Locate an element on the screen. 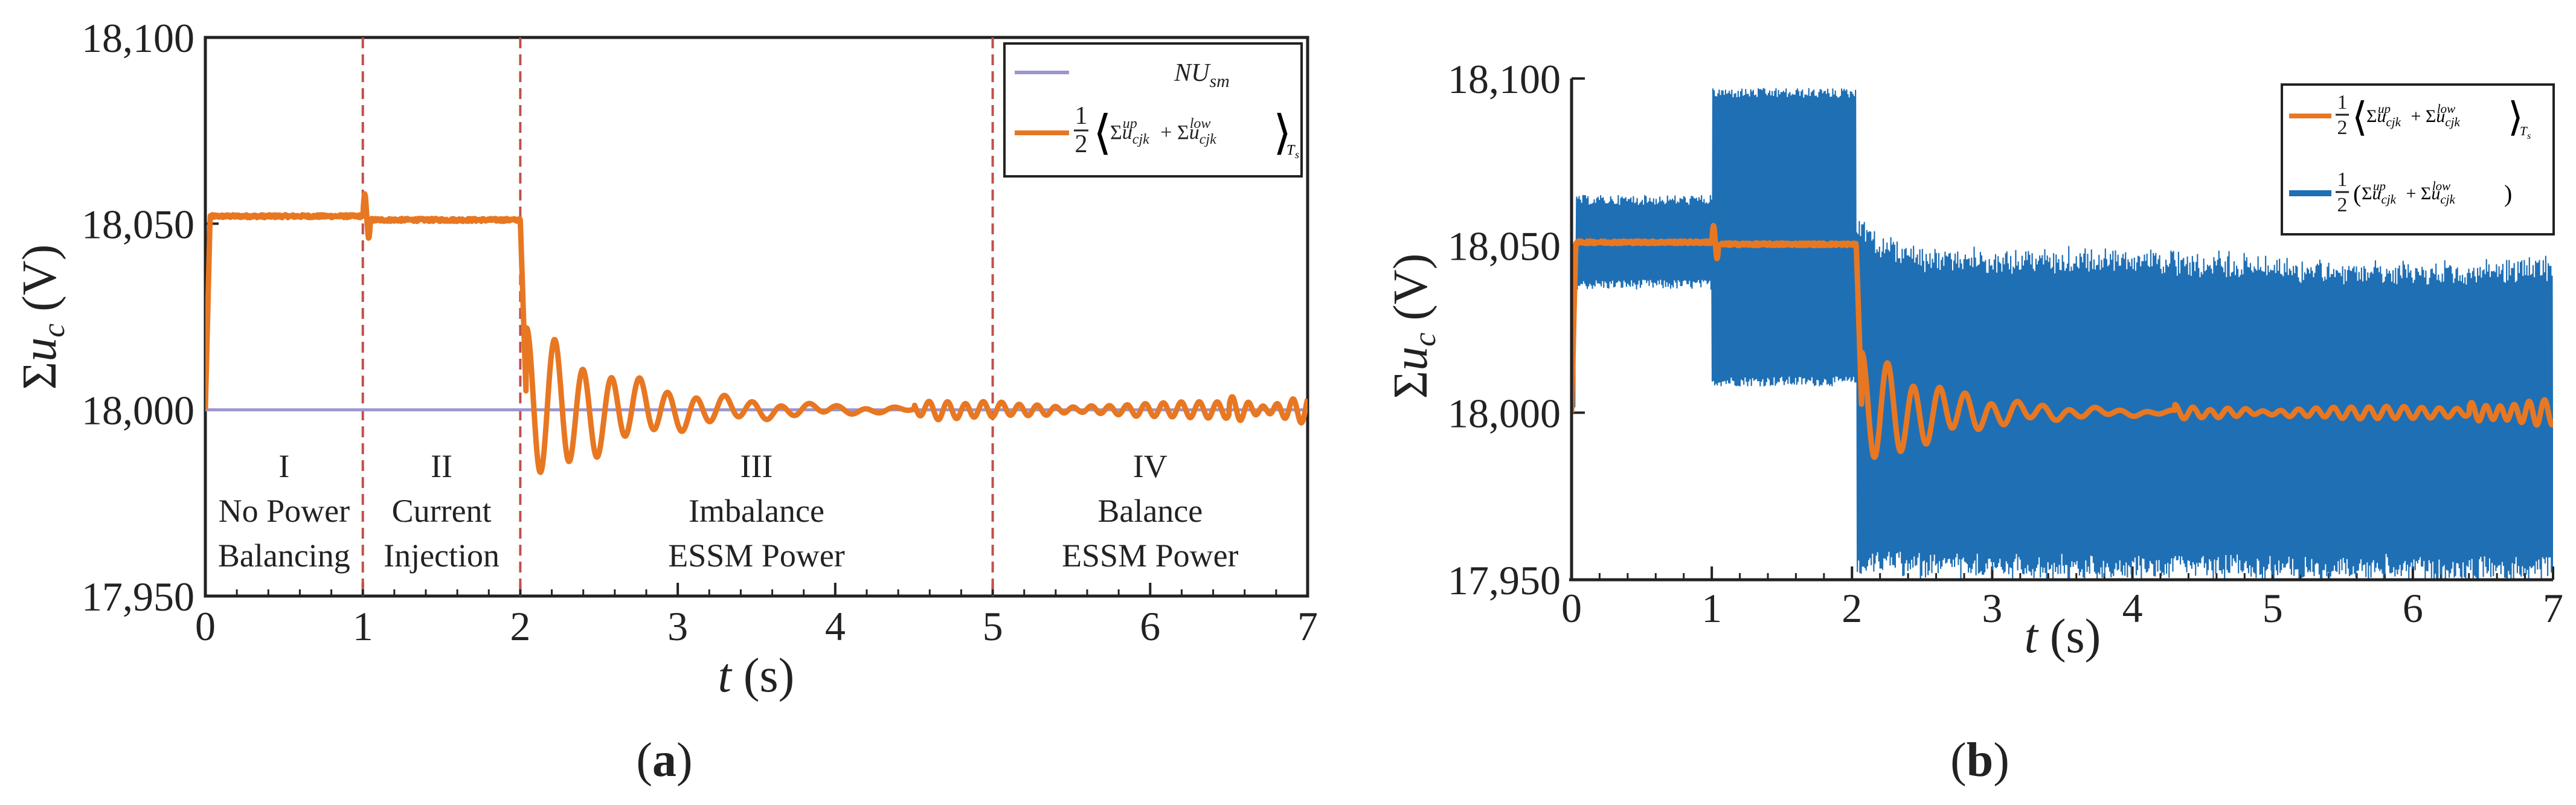  panel-b-x-tick-label: 5 is located at coordinates (2273, 608).